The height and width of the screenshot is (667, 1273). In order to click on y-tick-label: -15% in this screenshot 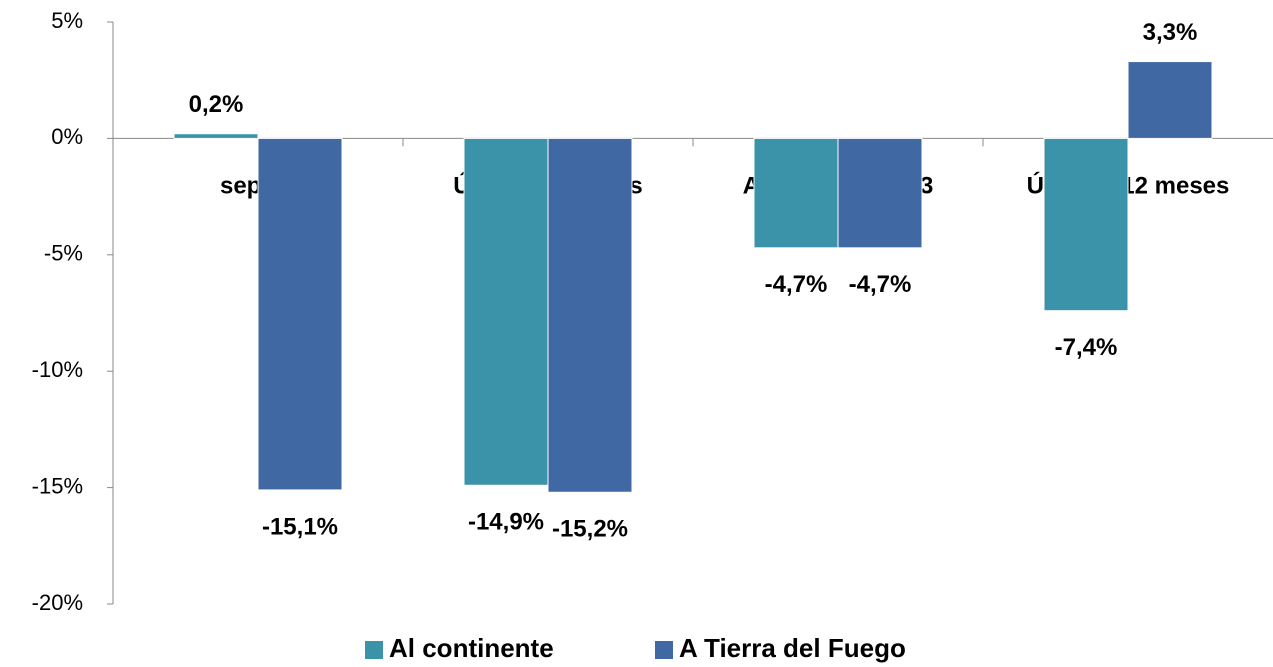, I will do `click(57, 485)`.